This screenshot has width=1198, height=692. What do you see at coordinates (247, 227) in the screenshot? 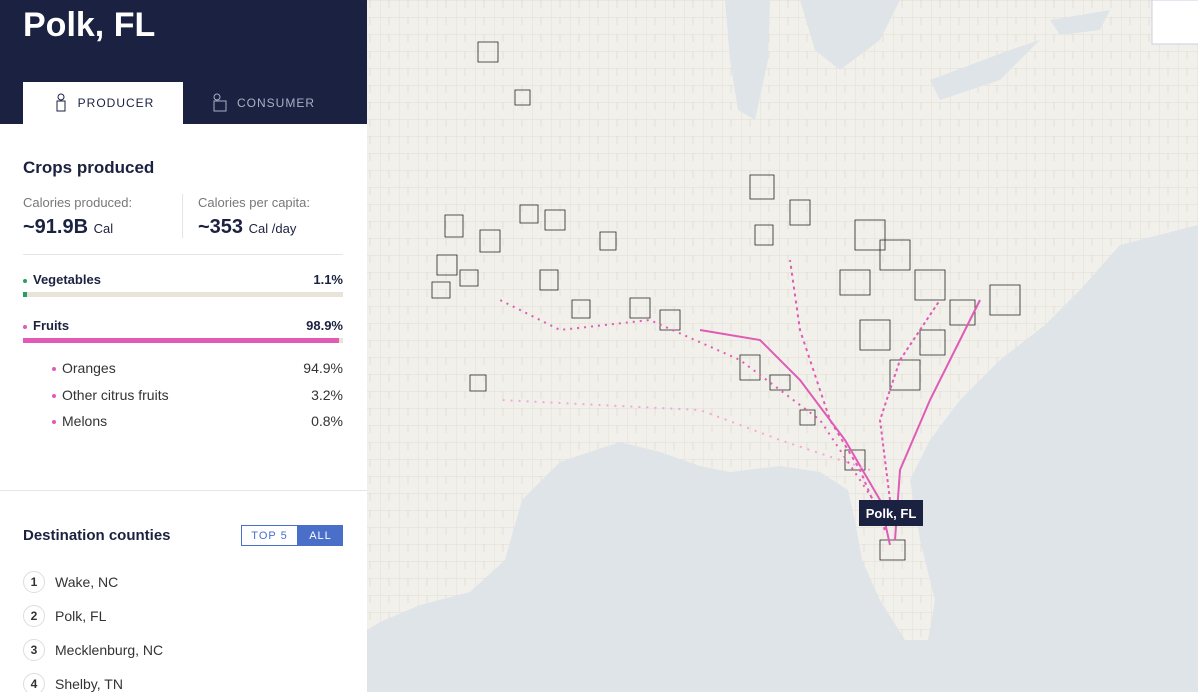
I see `stat-value: ~353 Cal /day` at bounding box center [247, 227].